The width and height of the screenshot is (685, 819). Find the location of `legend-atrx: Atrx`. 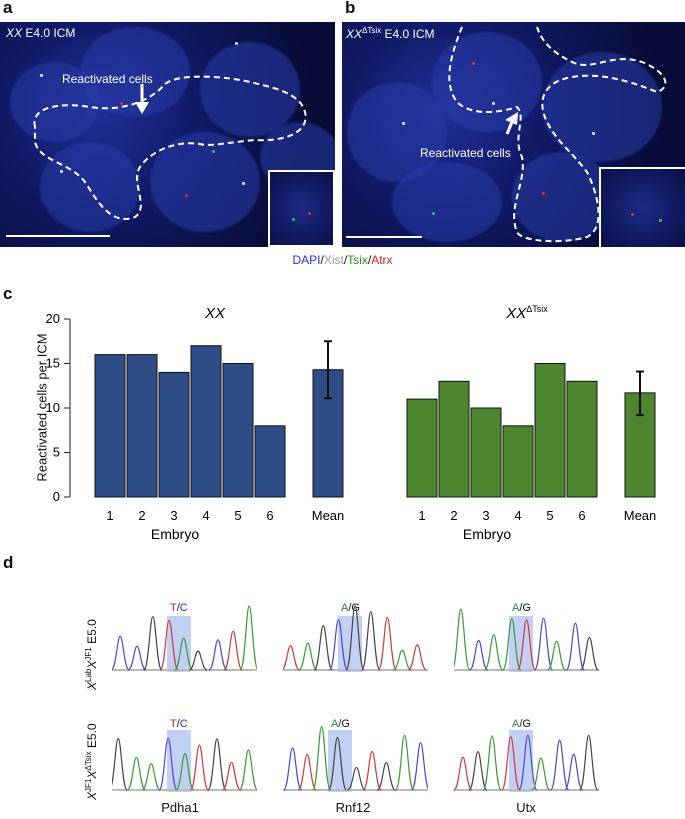

legend-atrx: Atrx is located at coordinates (382, 260).